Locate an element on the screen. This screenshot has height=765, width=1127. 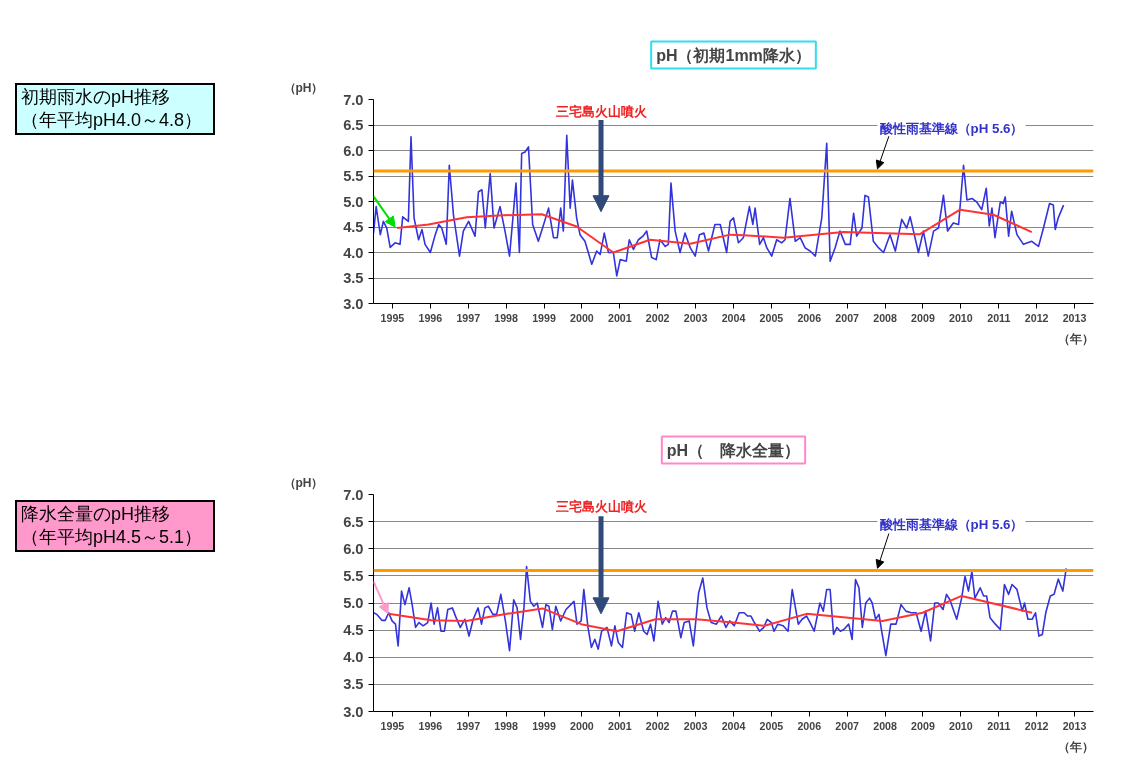
text: 降水全量のpH推移（年平均pH4.5～5.1） is located at coordinates (115, 526).